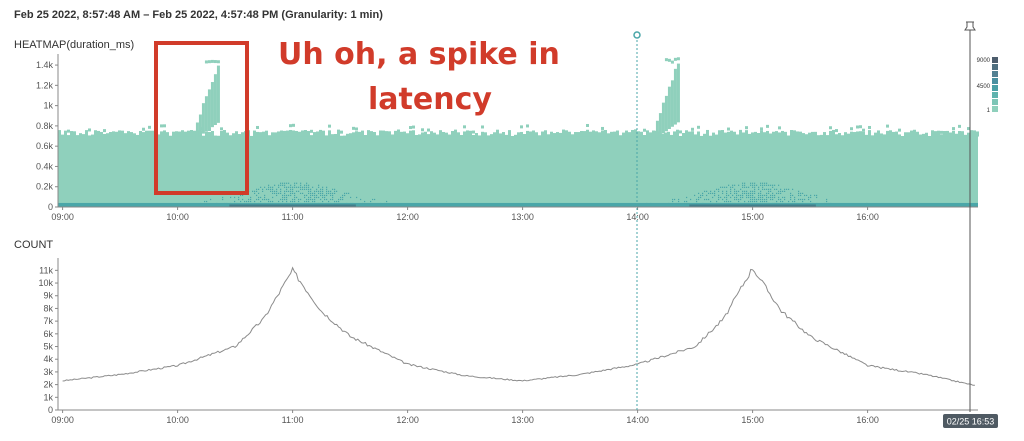 This screenshot has width=1024, height=441. Describe the element at coordinates (637, 35) in the screenshot. I see `marker-dot` at that location.